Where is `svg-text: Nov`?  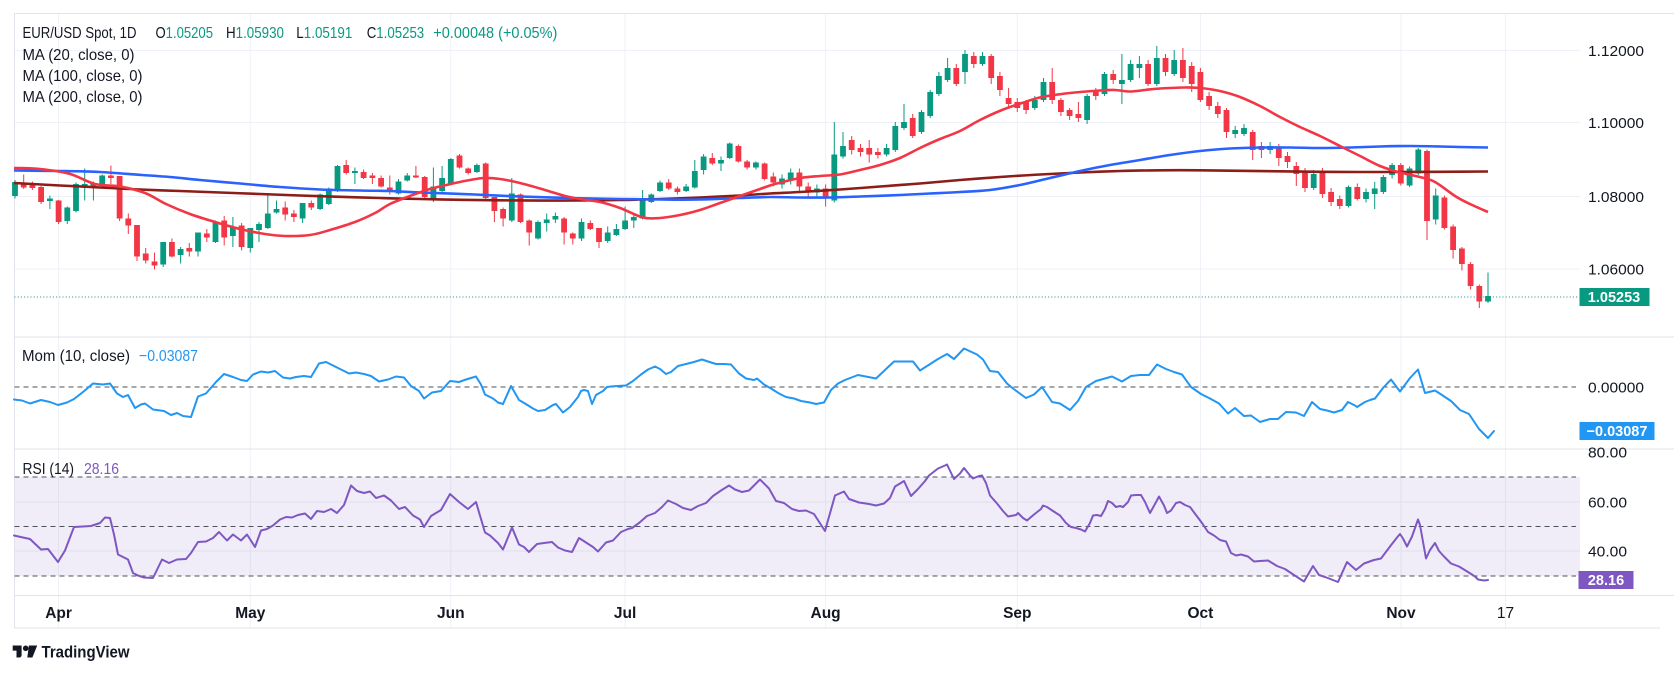
svg-text: Nov is located at coordinates (1401, 613).